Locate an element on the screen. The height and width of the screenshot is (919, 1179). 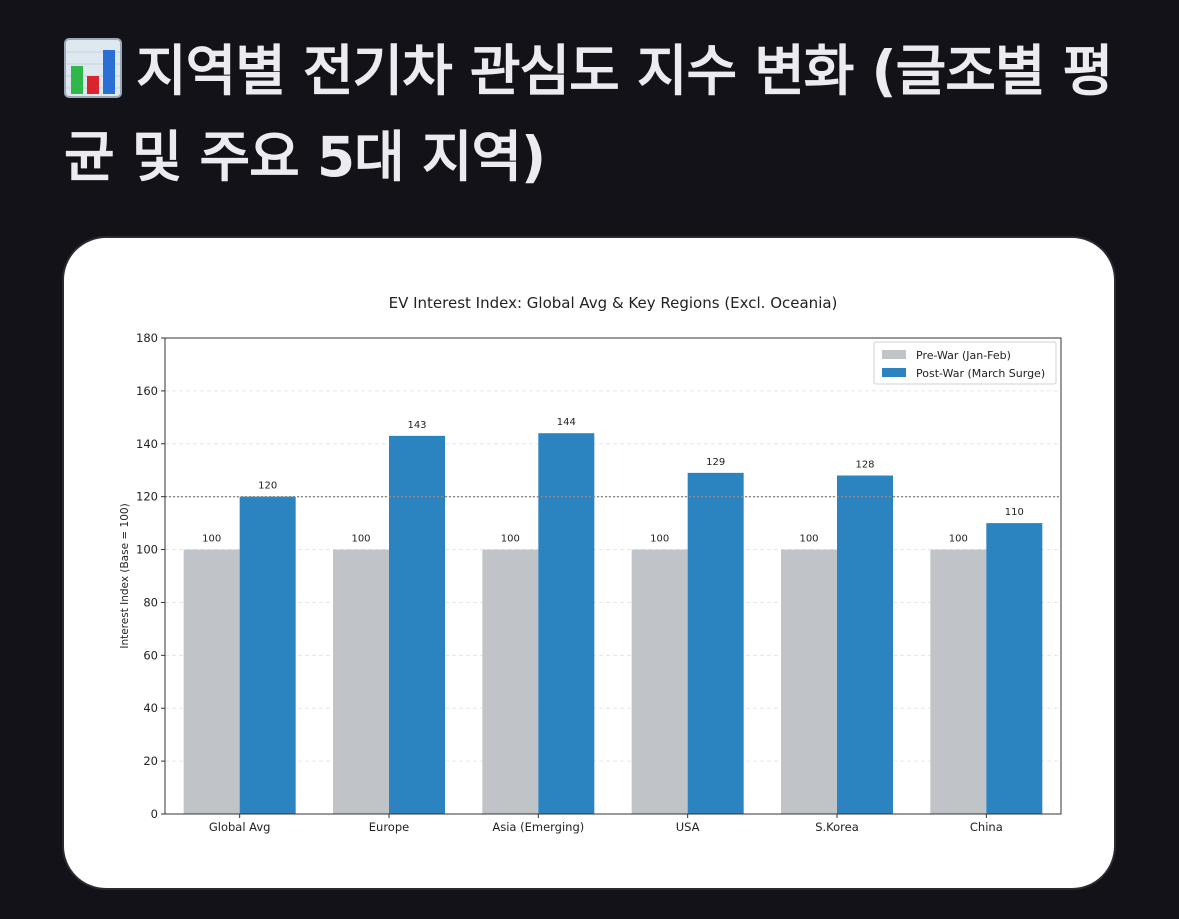
x-tick-label: Asia (Emerging) is located at coordinates (538, 827).